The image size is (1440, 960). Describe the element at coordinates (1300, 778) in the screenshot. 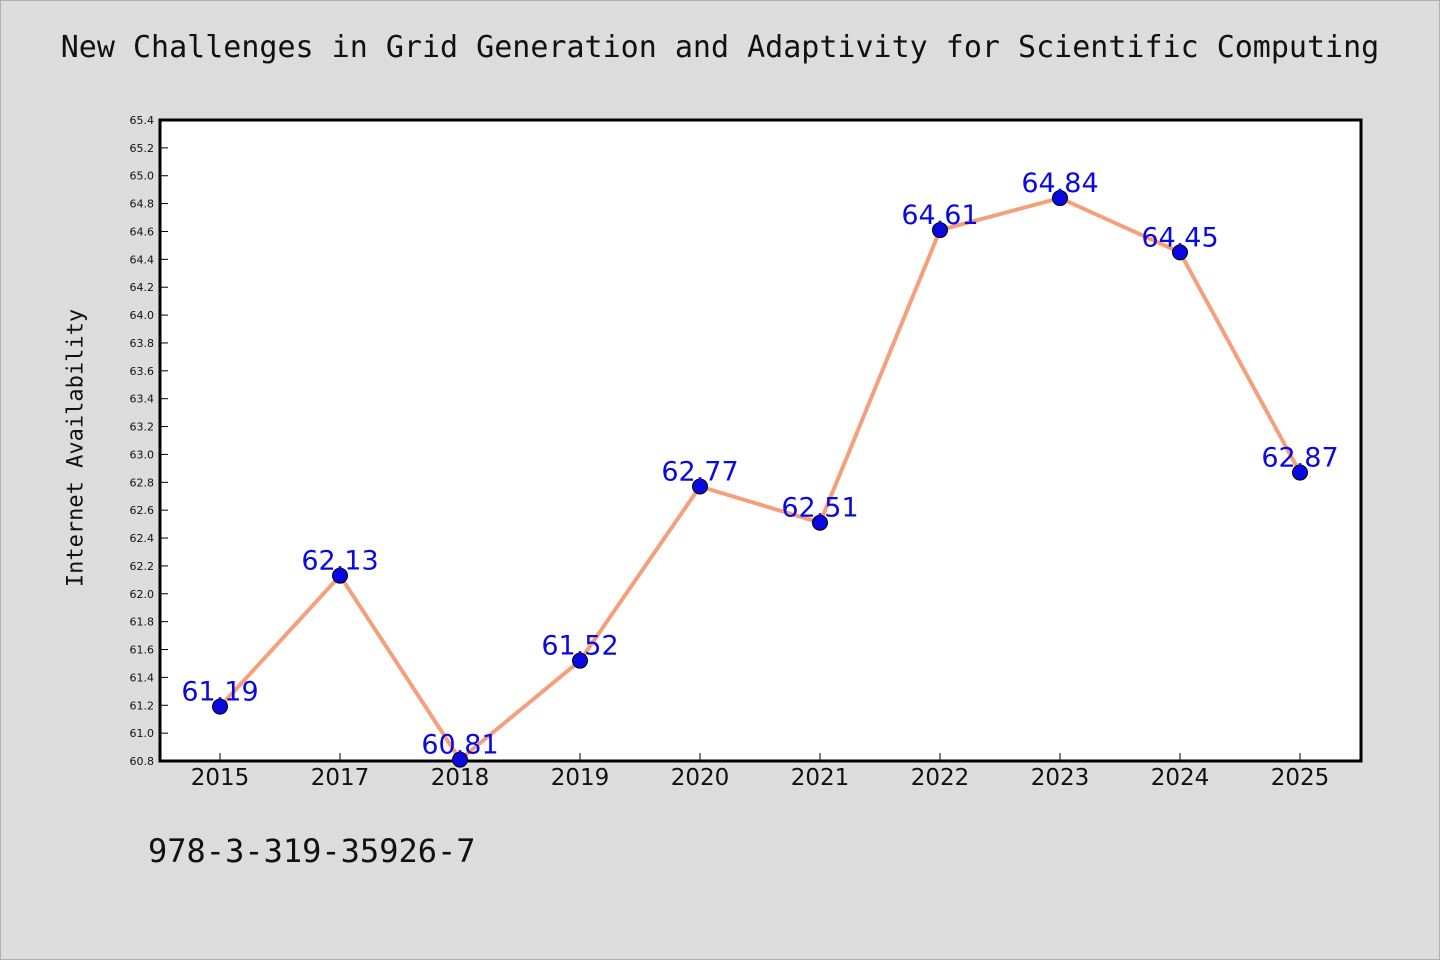

I see `x-tick-label: 2025` at that location.